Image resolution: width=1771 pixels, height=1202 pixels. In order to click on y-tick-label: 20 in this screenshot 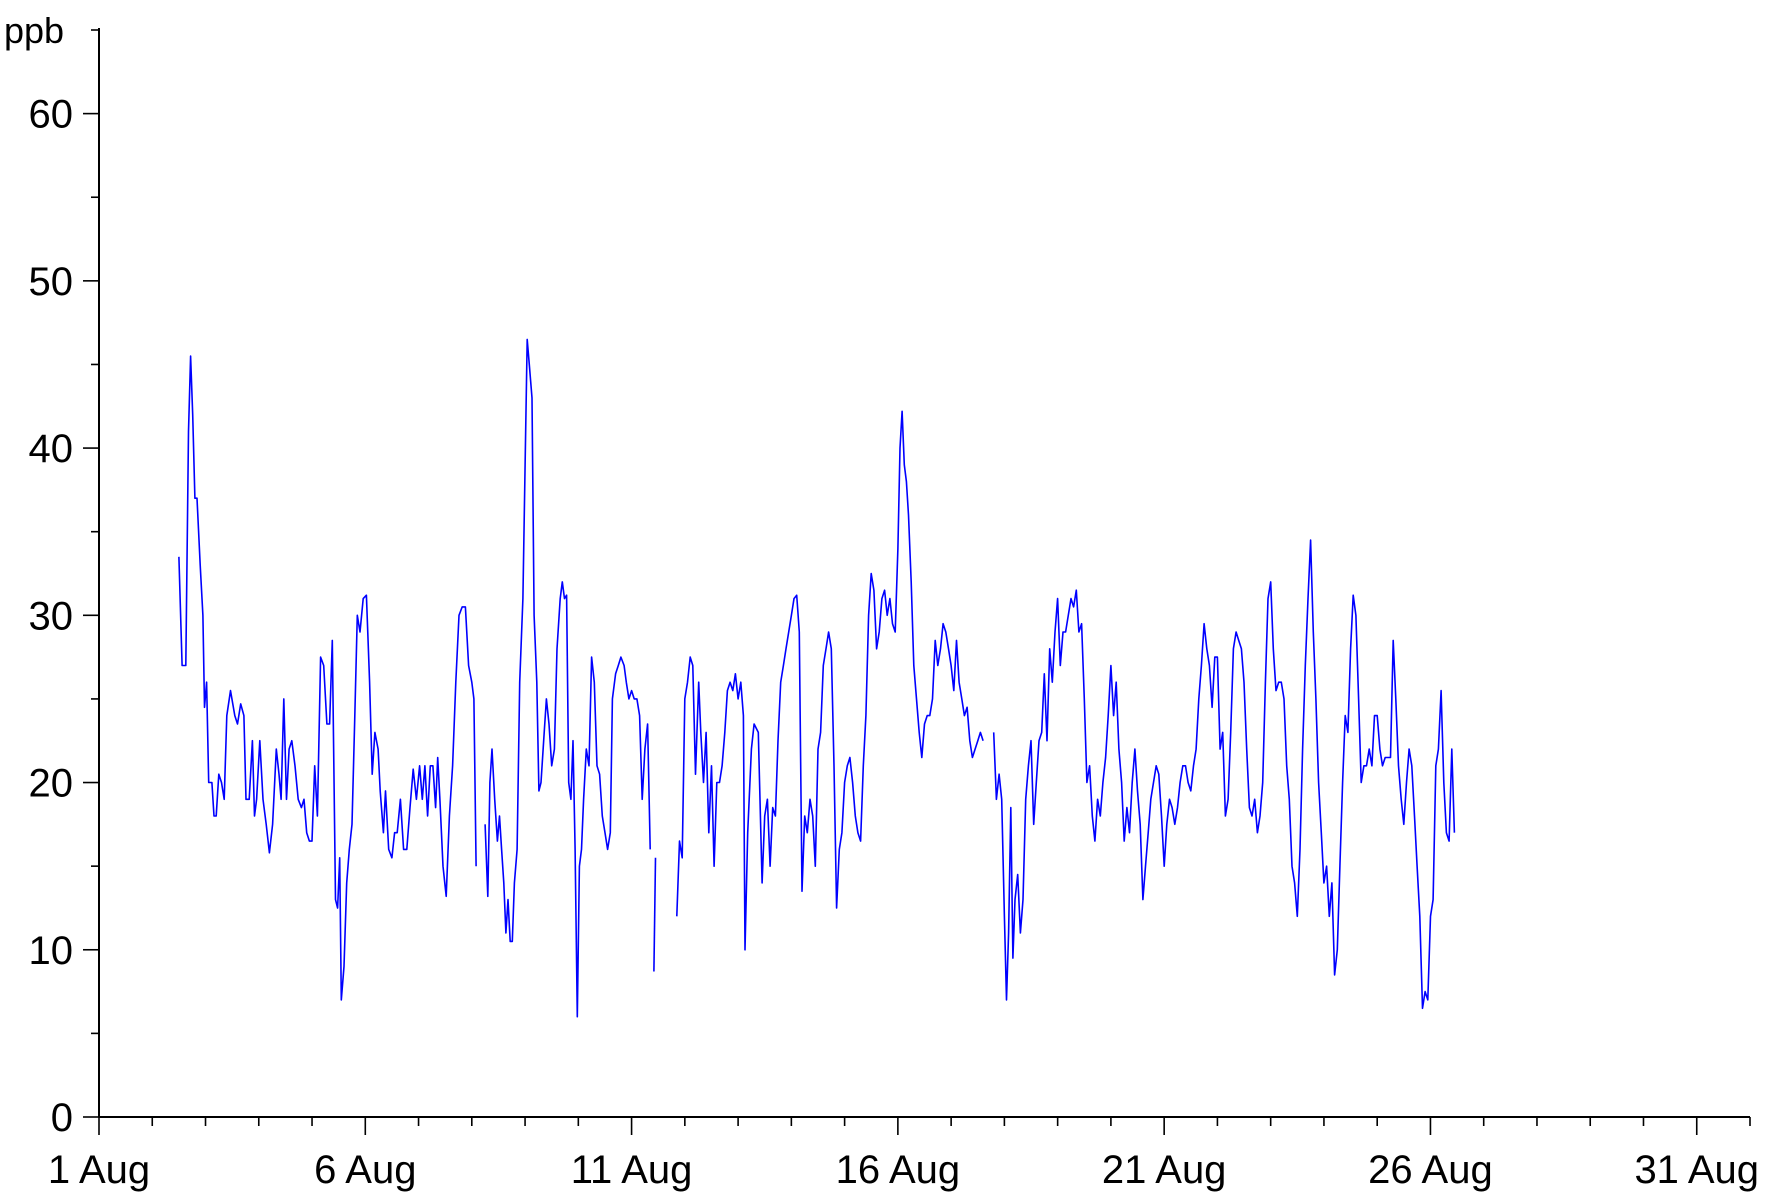, I will do `click(51, 784)`.